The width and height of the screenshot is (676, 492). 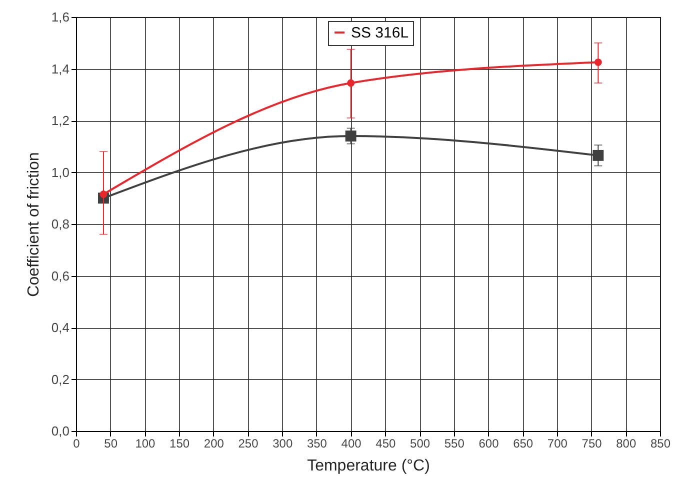 I want to click on y-tick-label: 0,4, so click(x=60, y=327).